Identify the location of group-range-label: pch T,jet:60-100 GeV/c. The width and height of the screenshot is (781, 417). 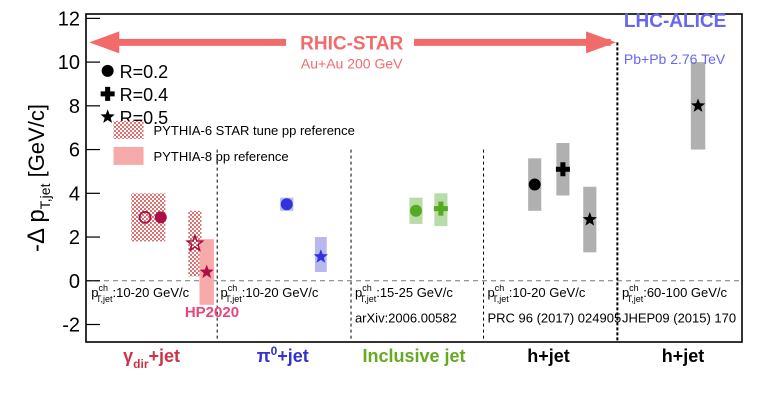
(675, 293).